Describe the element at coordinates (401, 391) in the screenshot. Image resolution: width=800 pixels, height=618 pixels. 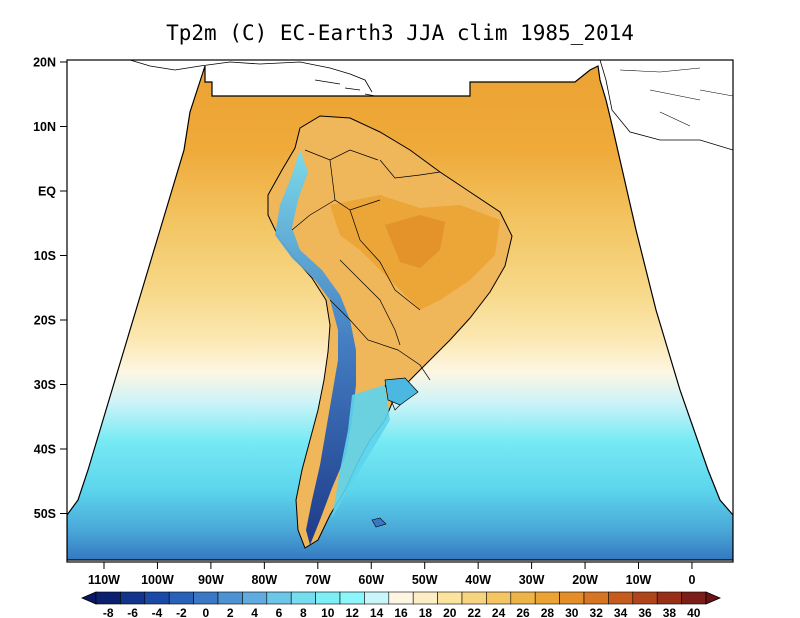
I see `uruguay-coast` at that location.